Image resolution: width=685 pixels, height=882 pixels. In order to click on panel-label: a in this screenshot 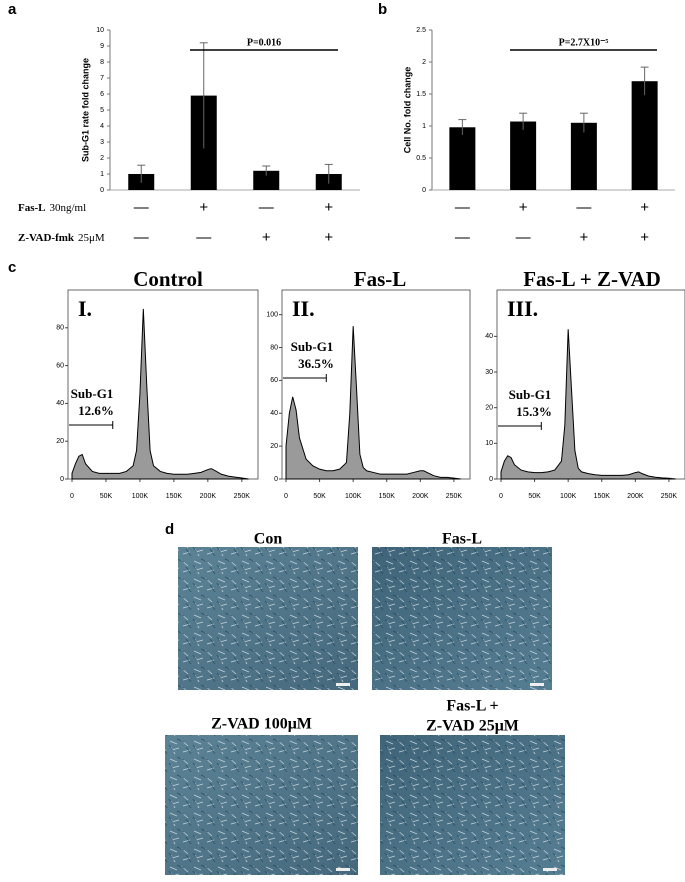, I will do `click(12, 9)`.